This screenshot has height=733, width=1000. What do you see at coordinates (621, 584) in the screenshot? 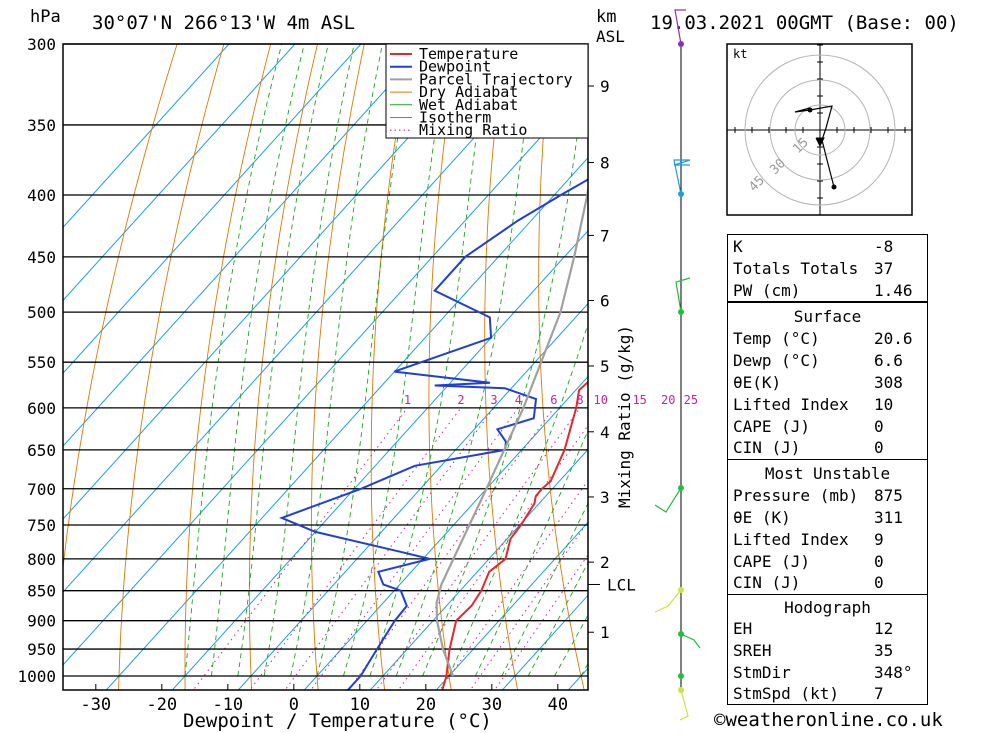
I see `lcl-label: LCL` at bounding box center [621, 584].